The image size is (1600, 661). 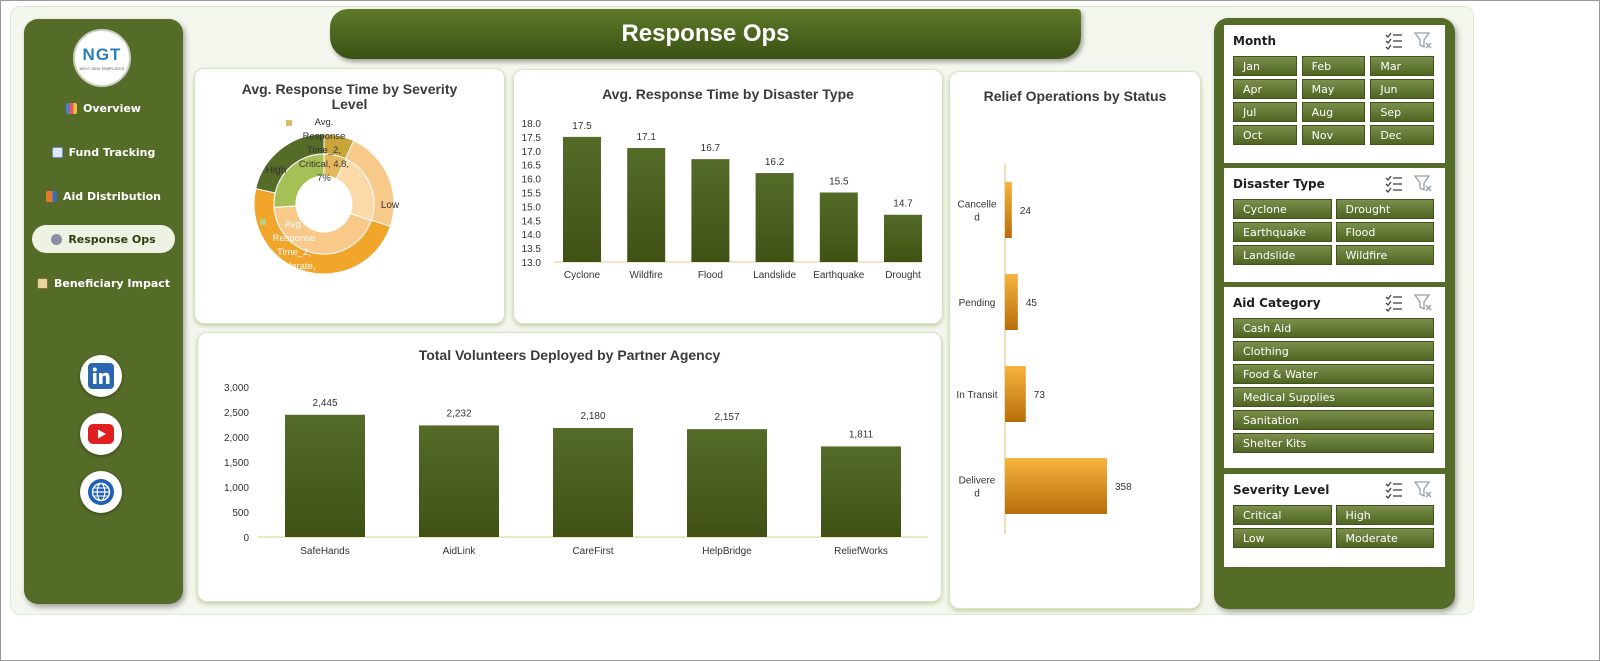 What do you see at coordinates (1333, 443) in the screenshot?
I see `slicer-item-shelter-kits: Shelter Kits` at bounding box center [1333, 443].